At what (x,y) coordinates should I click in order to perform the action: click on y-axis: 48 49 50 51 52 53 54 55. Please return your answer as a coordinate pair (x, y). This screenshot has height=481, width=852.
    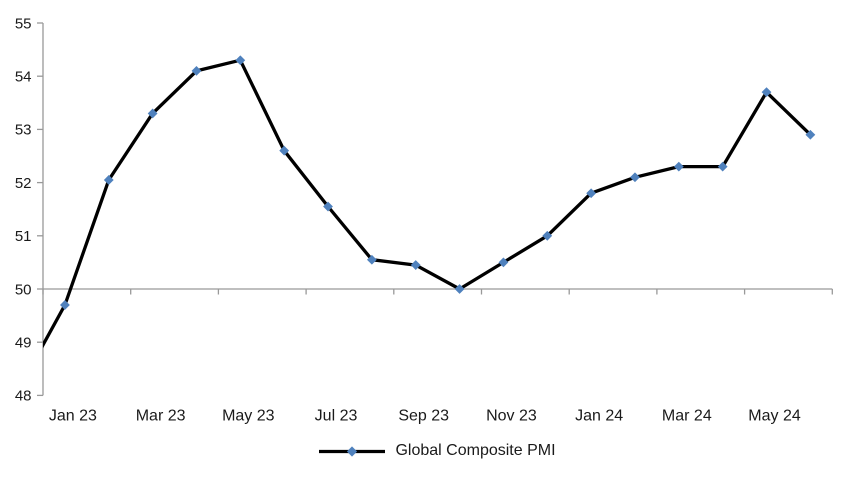
    Looking at the image, I should click on (29, 210).